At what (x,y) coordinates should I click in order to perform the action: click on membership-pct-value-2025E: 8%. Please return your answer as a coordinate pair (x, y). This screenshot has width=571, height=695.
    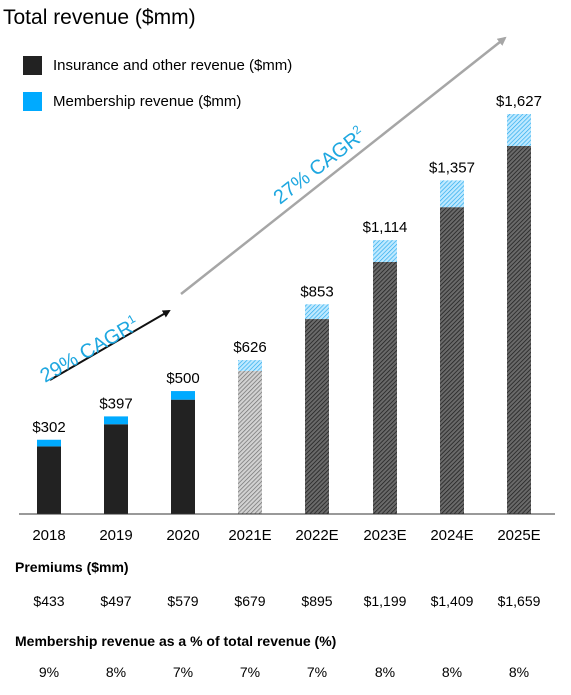
    Looking at the image, I should click on (519, 672).